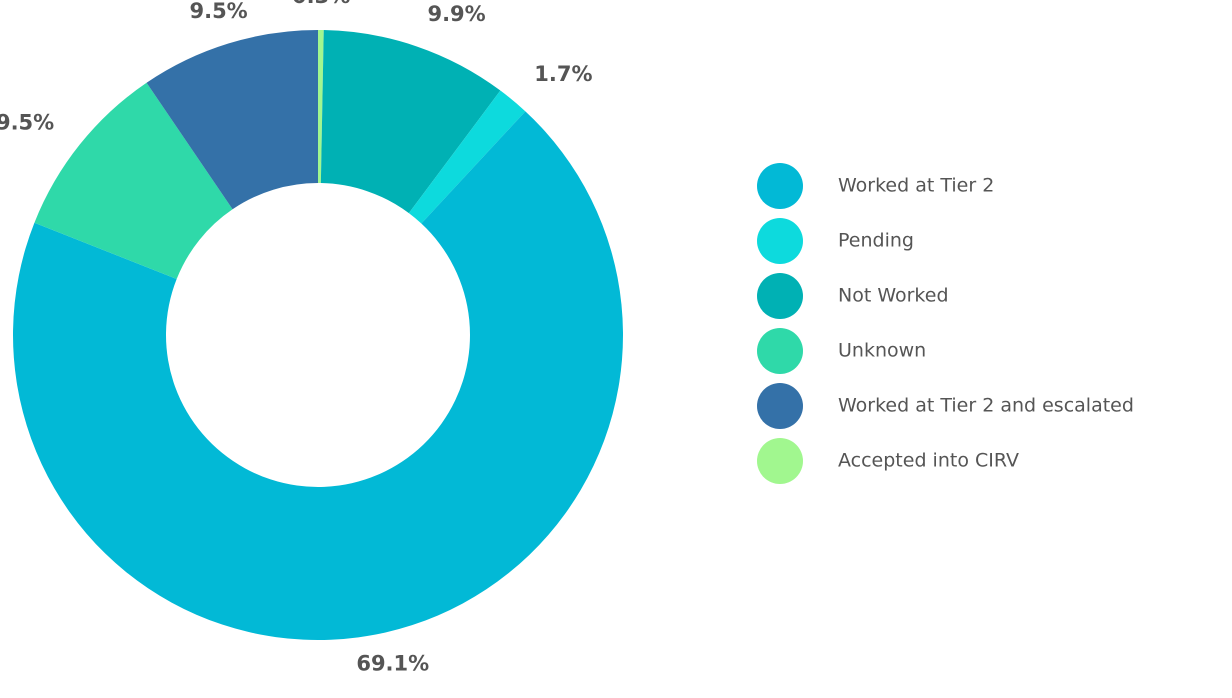 The height and width of the screenshot is (698, 1232). What do you see at coordinates (893, 296) in the screenshot?
I see `legend-label: Not Worked` at bounding box center [893, 296].